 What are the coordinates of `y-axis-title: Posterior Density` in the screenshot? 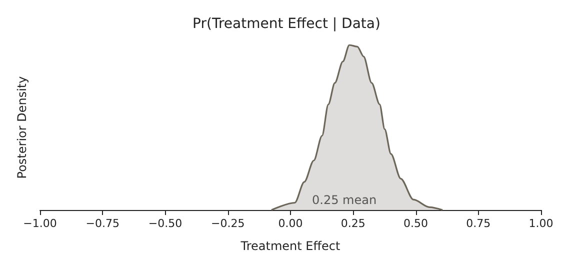 It's located at (22, 127).